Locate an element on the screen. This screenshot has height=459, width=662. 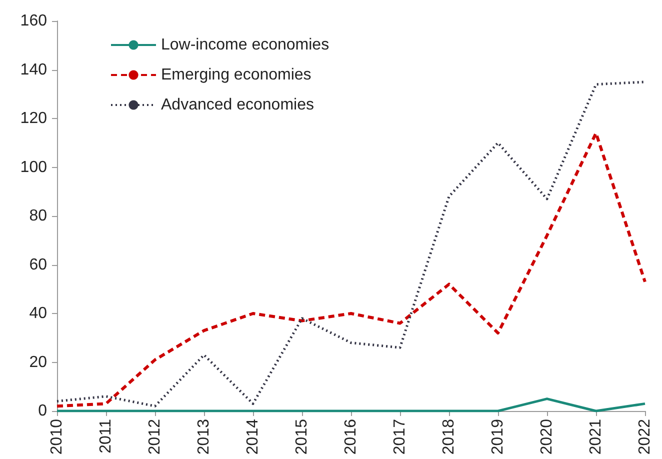
x-tick-label: 2010 is located at coordinates (57, 436).